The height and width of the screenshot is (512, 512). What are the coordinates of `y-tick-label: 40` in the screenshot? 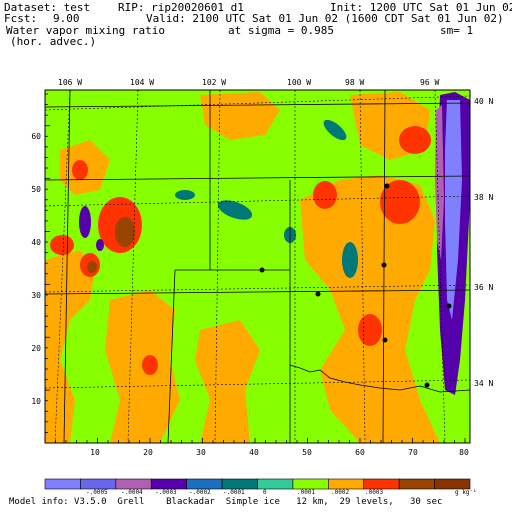 It's located at (36, 242).